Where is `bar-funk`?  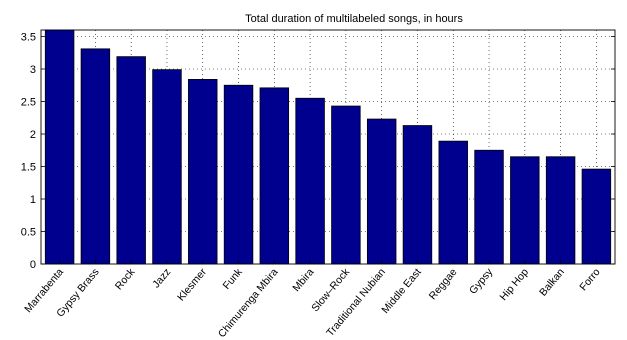
bar-funk is located at coordinates (238, 174).